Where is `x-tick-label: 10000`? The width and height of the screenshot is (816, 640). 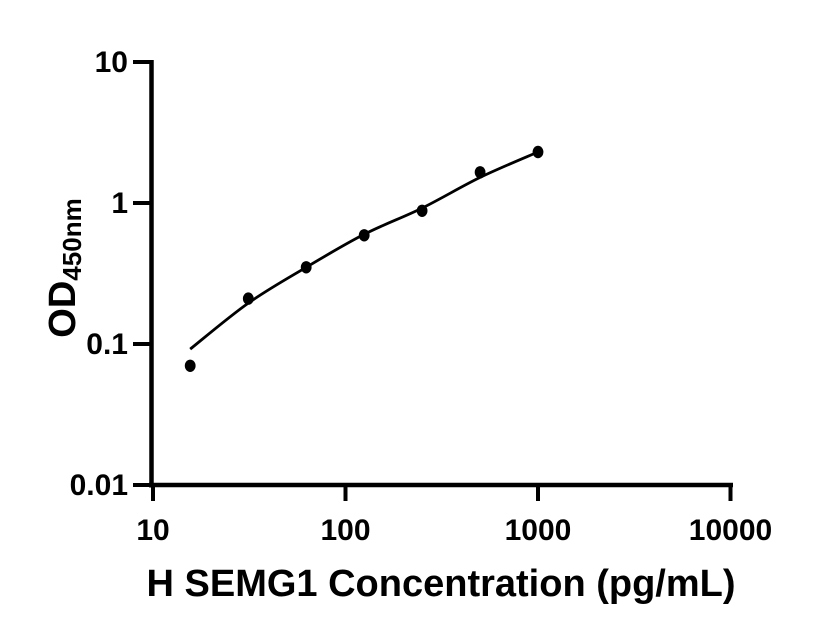
x-tick-label: 10000 is located at coordinates (730, 530).